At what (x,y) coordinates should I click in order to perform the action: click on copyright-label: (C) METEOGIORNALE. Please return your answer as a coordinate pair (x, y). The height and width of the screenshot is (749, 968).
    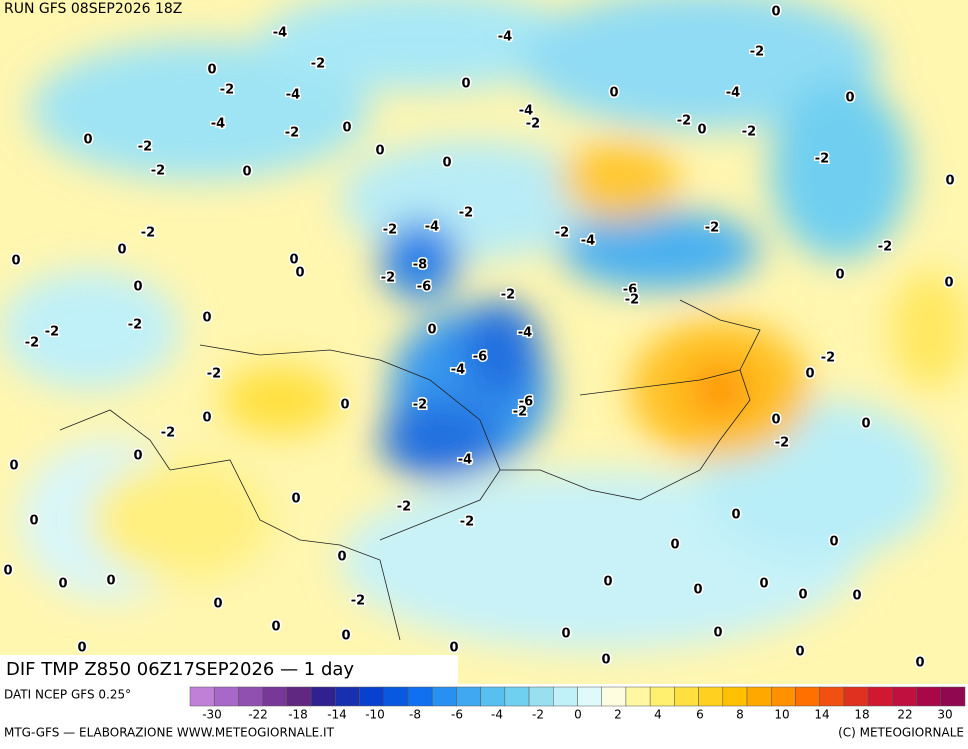
    Looking at the image, I should click on (901, 733).